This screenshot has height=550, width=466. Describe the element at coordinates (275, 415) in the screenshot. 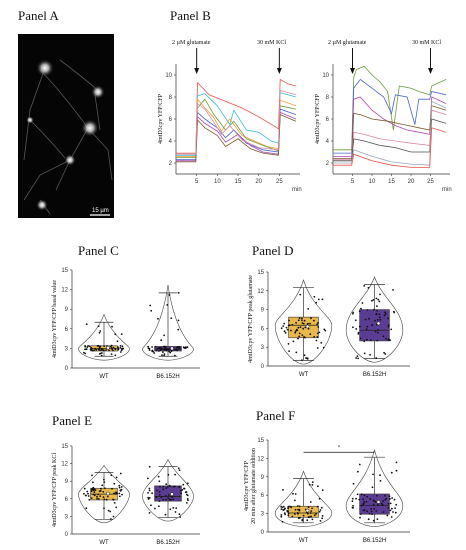

I see `panel-f-title: Panel F` at that location.